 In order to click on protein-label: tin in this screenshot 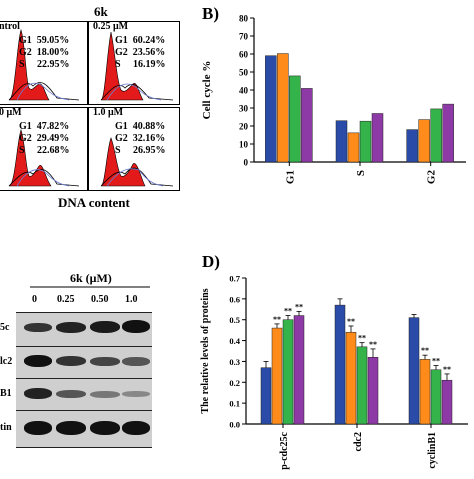, I will do `click(6, 427)`.